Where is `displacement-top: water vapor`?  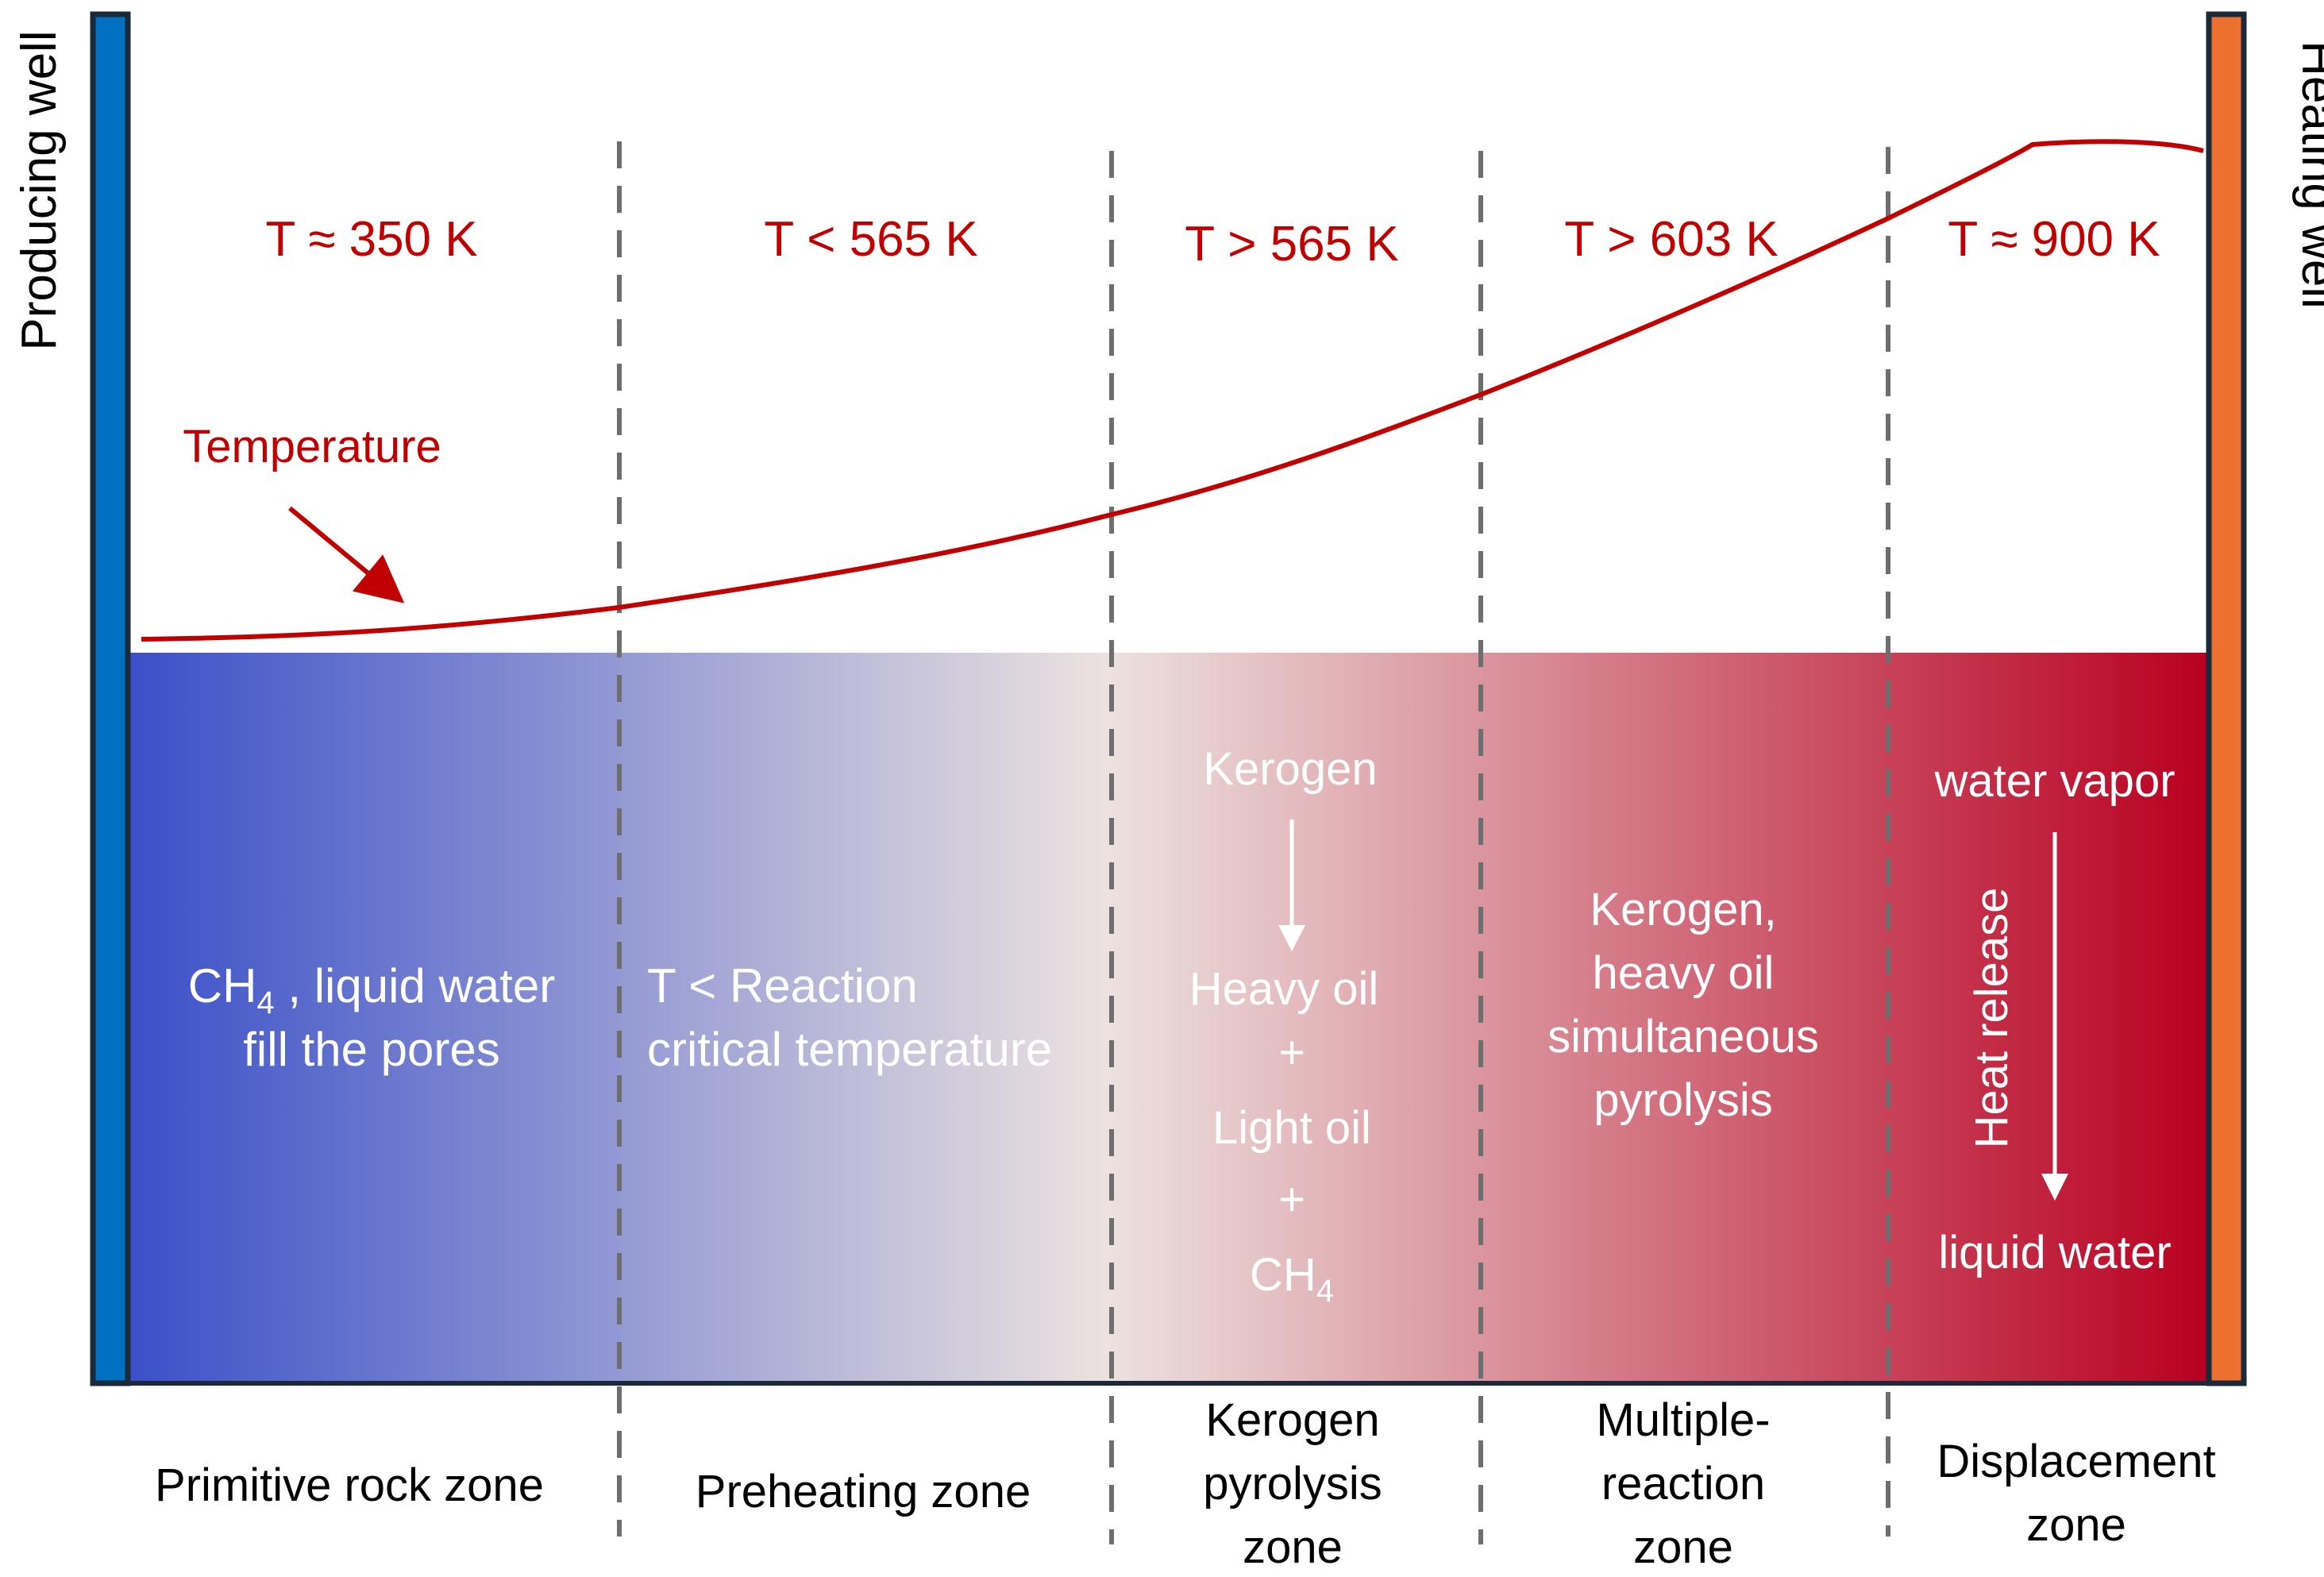 displacement-top: water vapor is located at coordinates (2054, 781).